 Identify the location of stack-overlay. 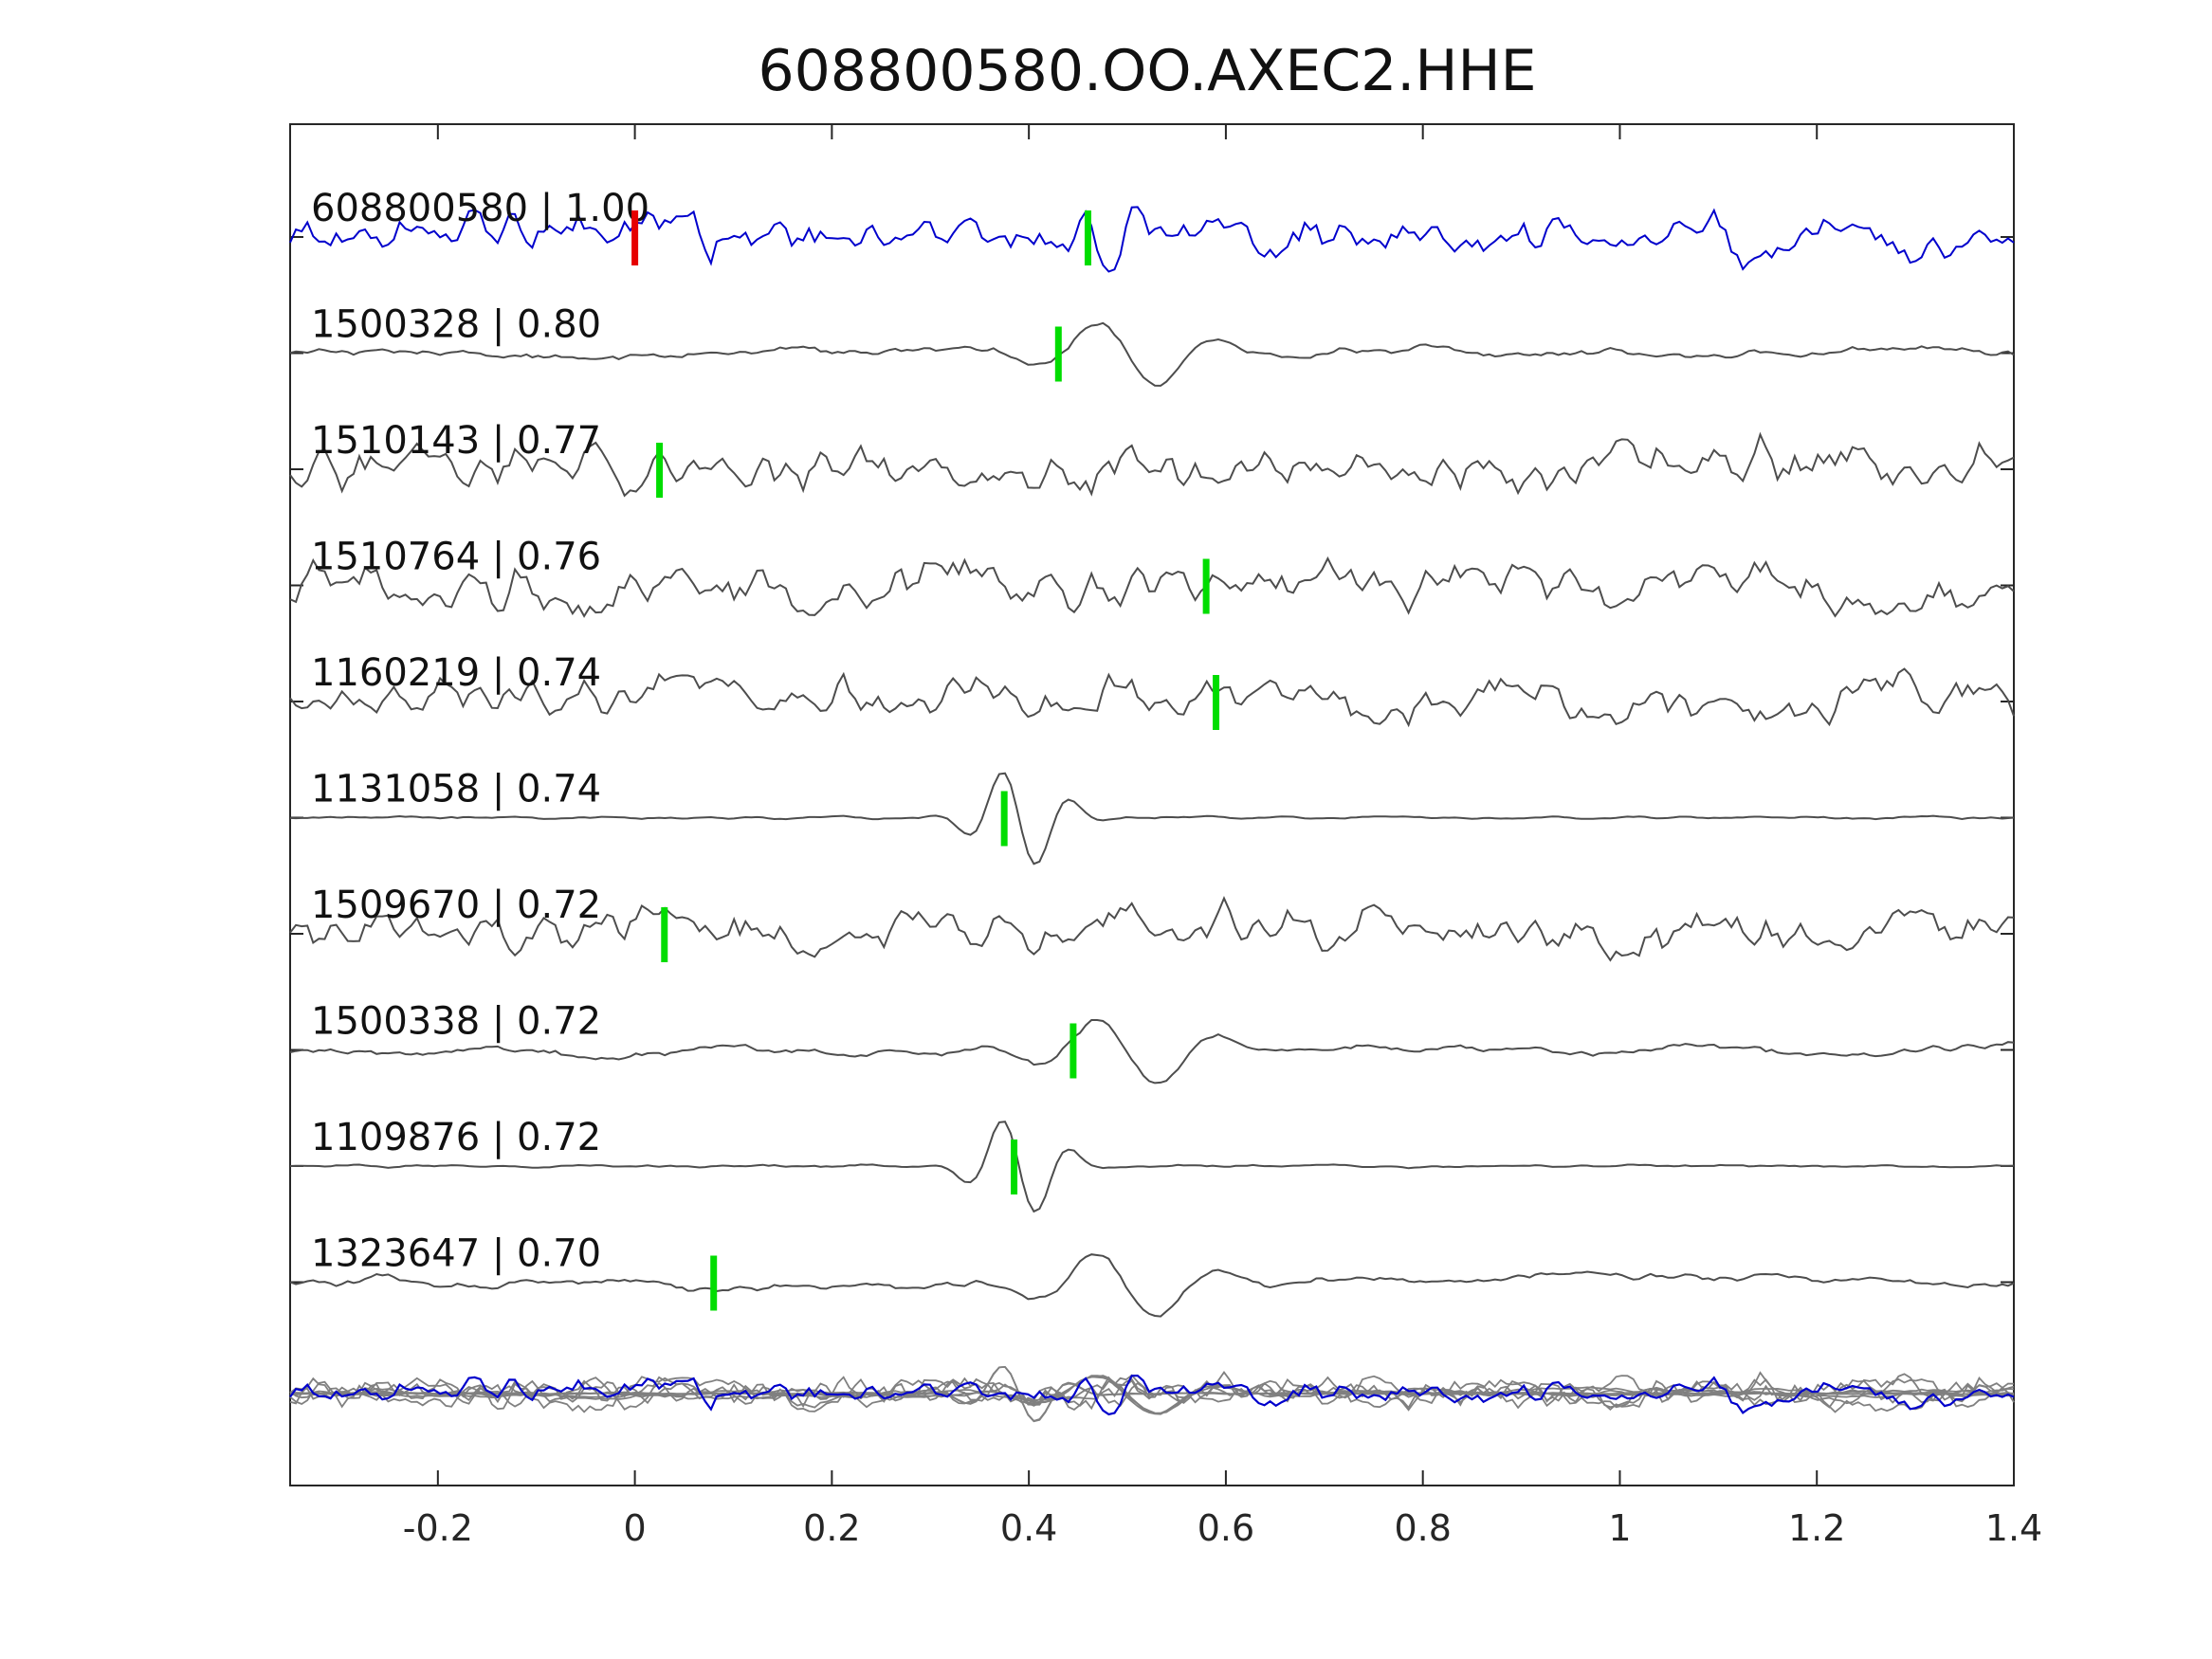
(1152, 1394).